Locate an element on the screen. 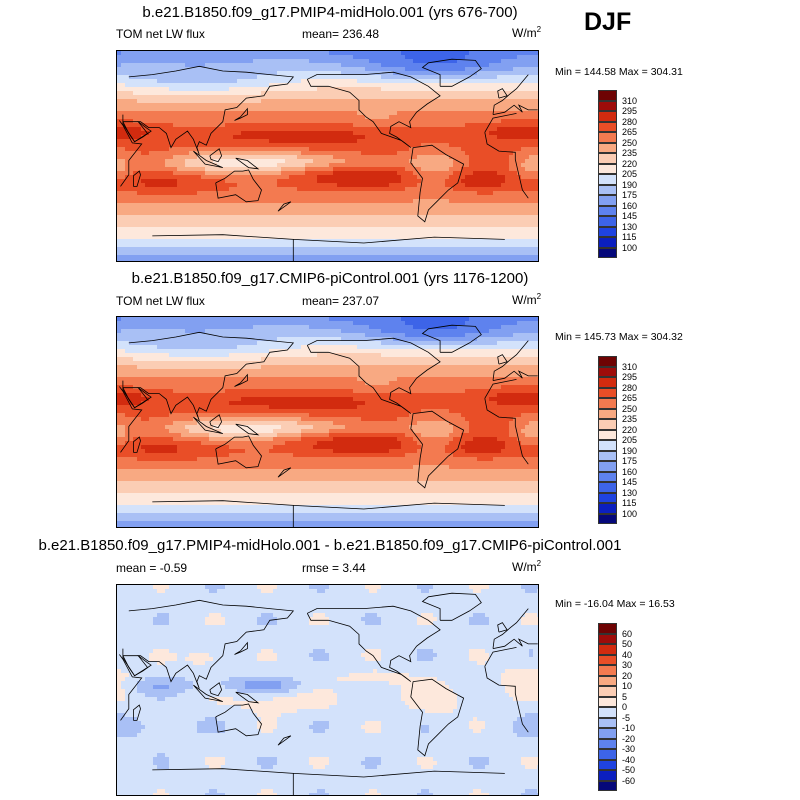 This screenshot has width=800, height=800. panel2-map is located at coordinates (327, 422).